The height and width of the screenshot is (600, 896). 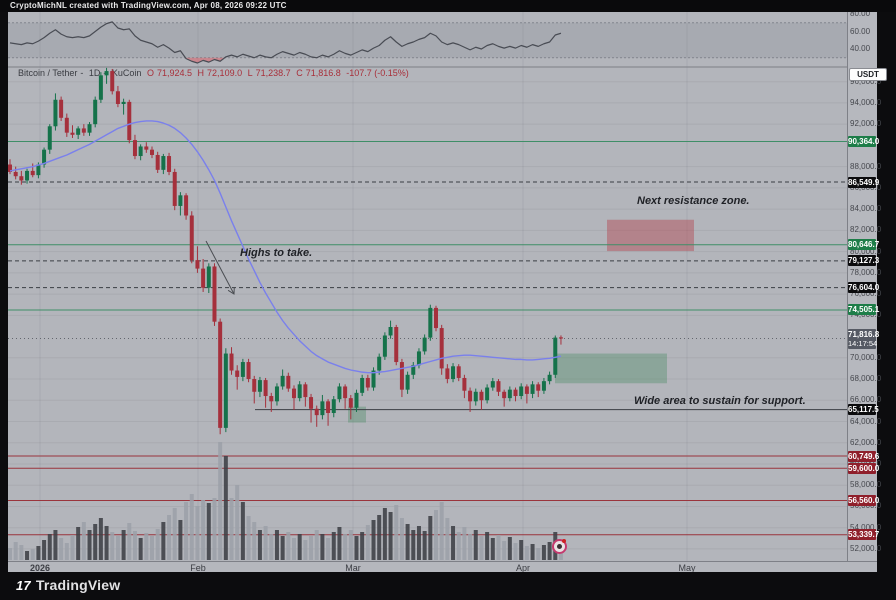 I want to click on tradingview-logo: 17 TradingView, so click(x=68, y=585).